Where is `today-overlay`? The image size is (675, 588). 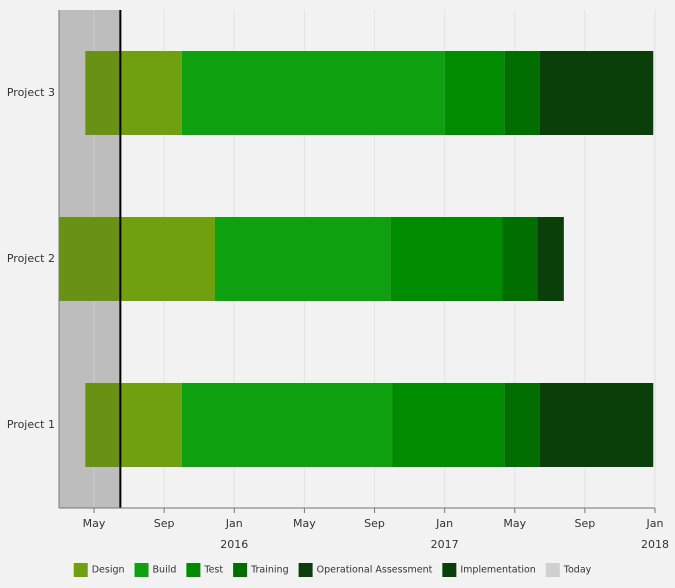 today-overlay is located at coordinates (90, 259).